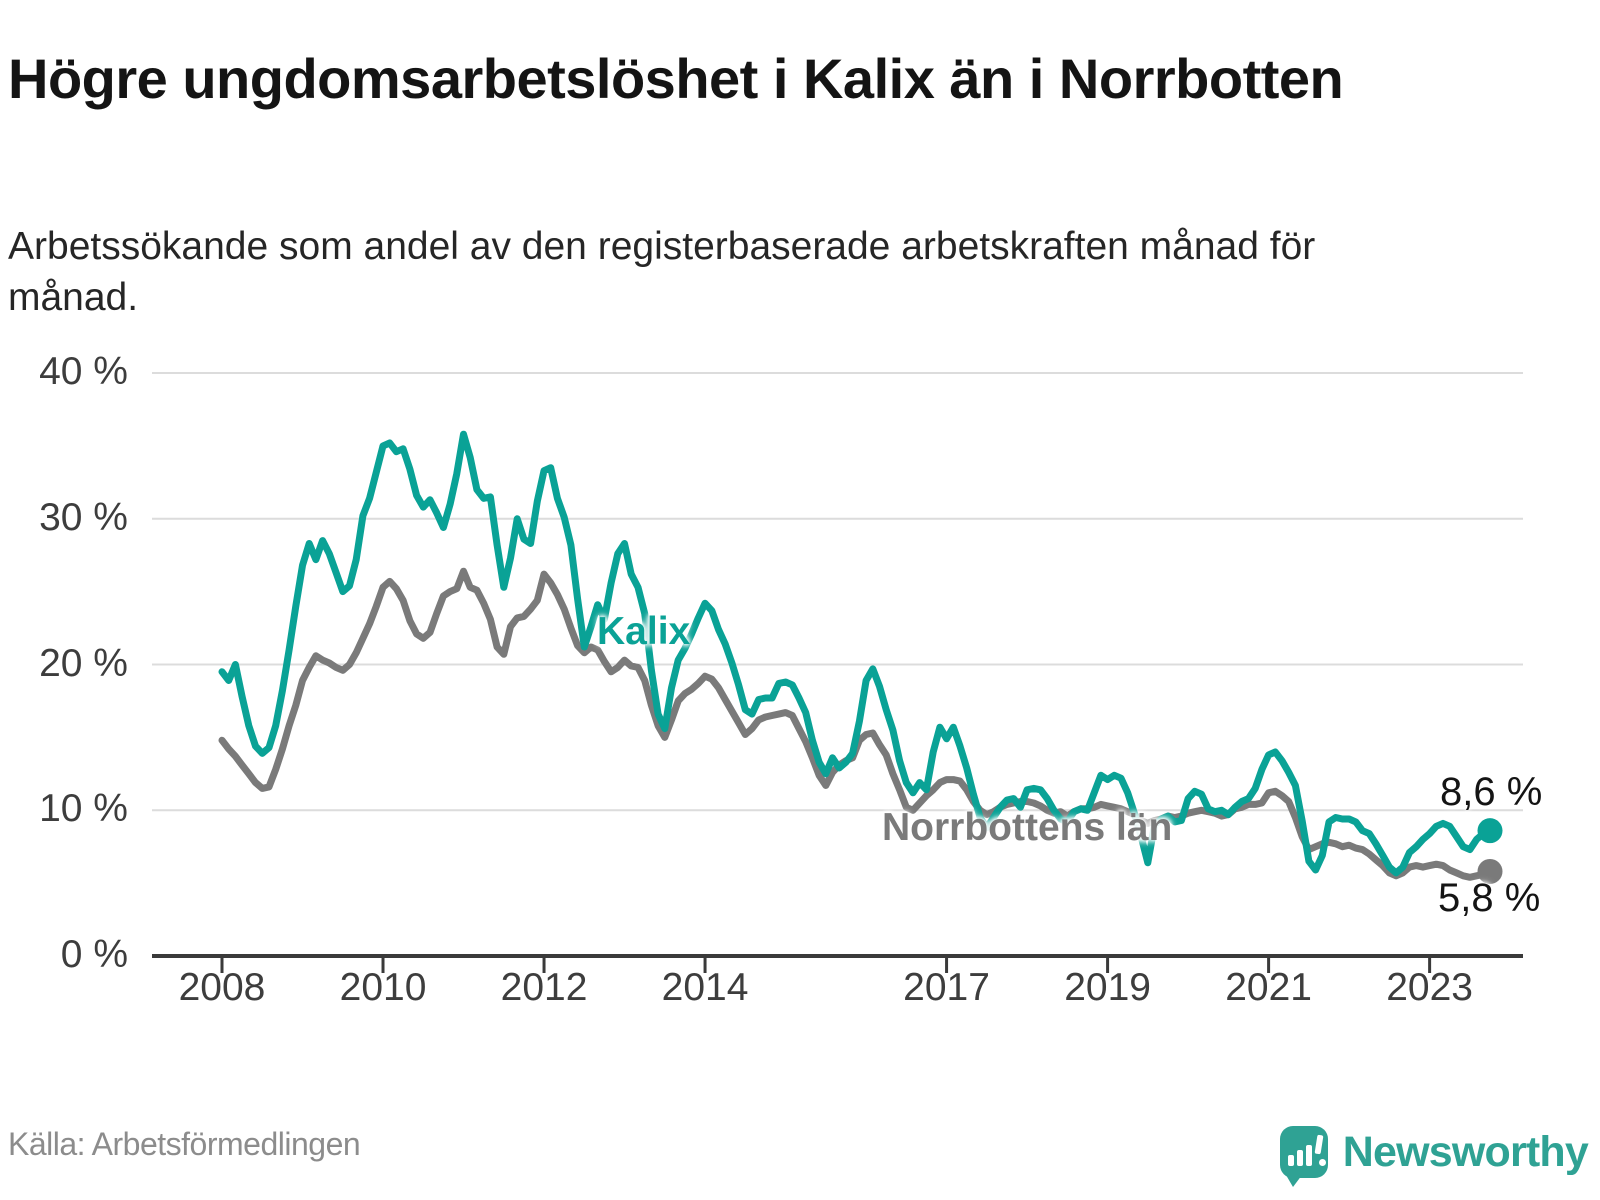 The image size is (1600, 1200). I want to click on newsworthy-brand: Newsworthy, so click(1434, 1153).